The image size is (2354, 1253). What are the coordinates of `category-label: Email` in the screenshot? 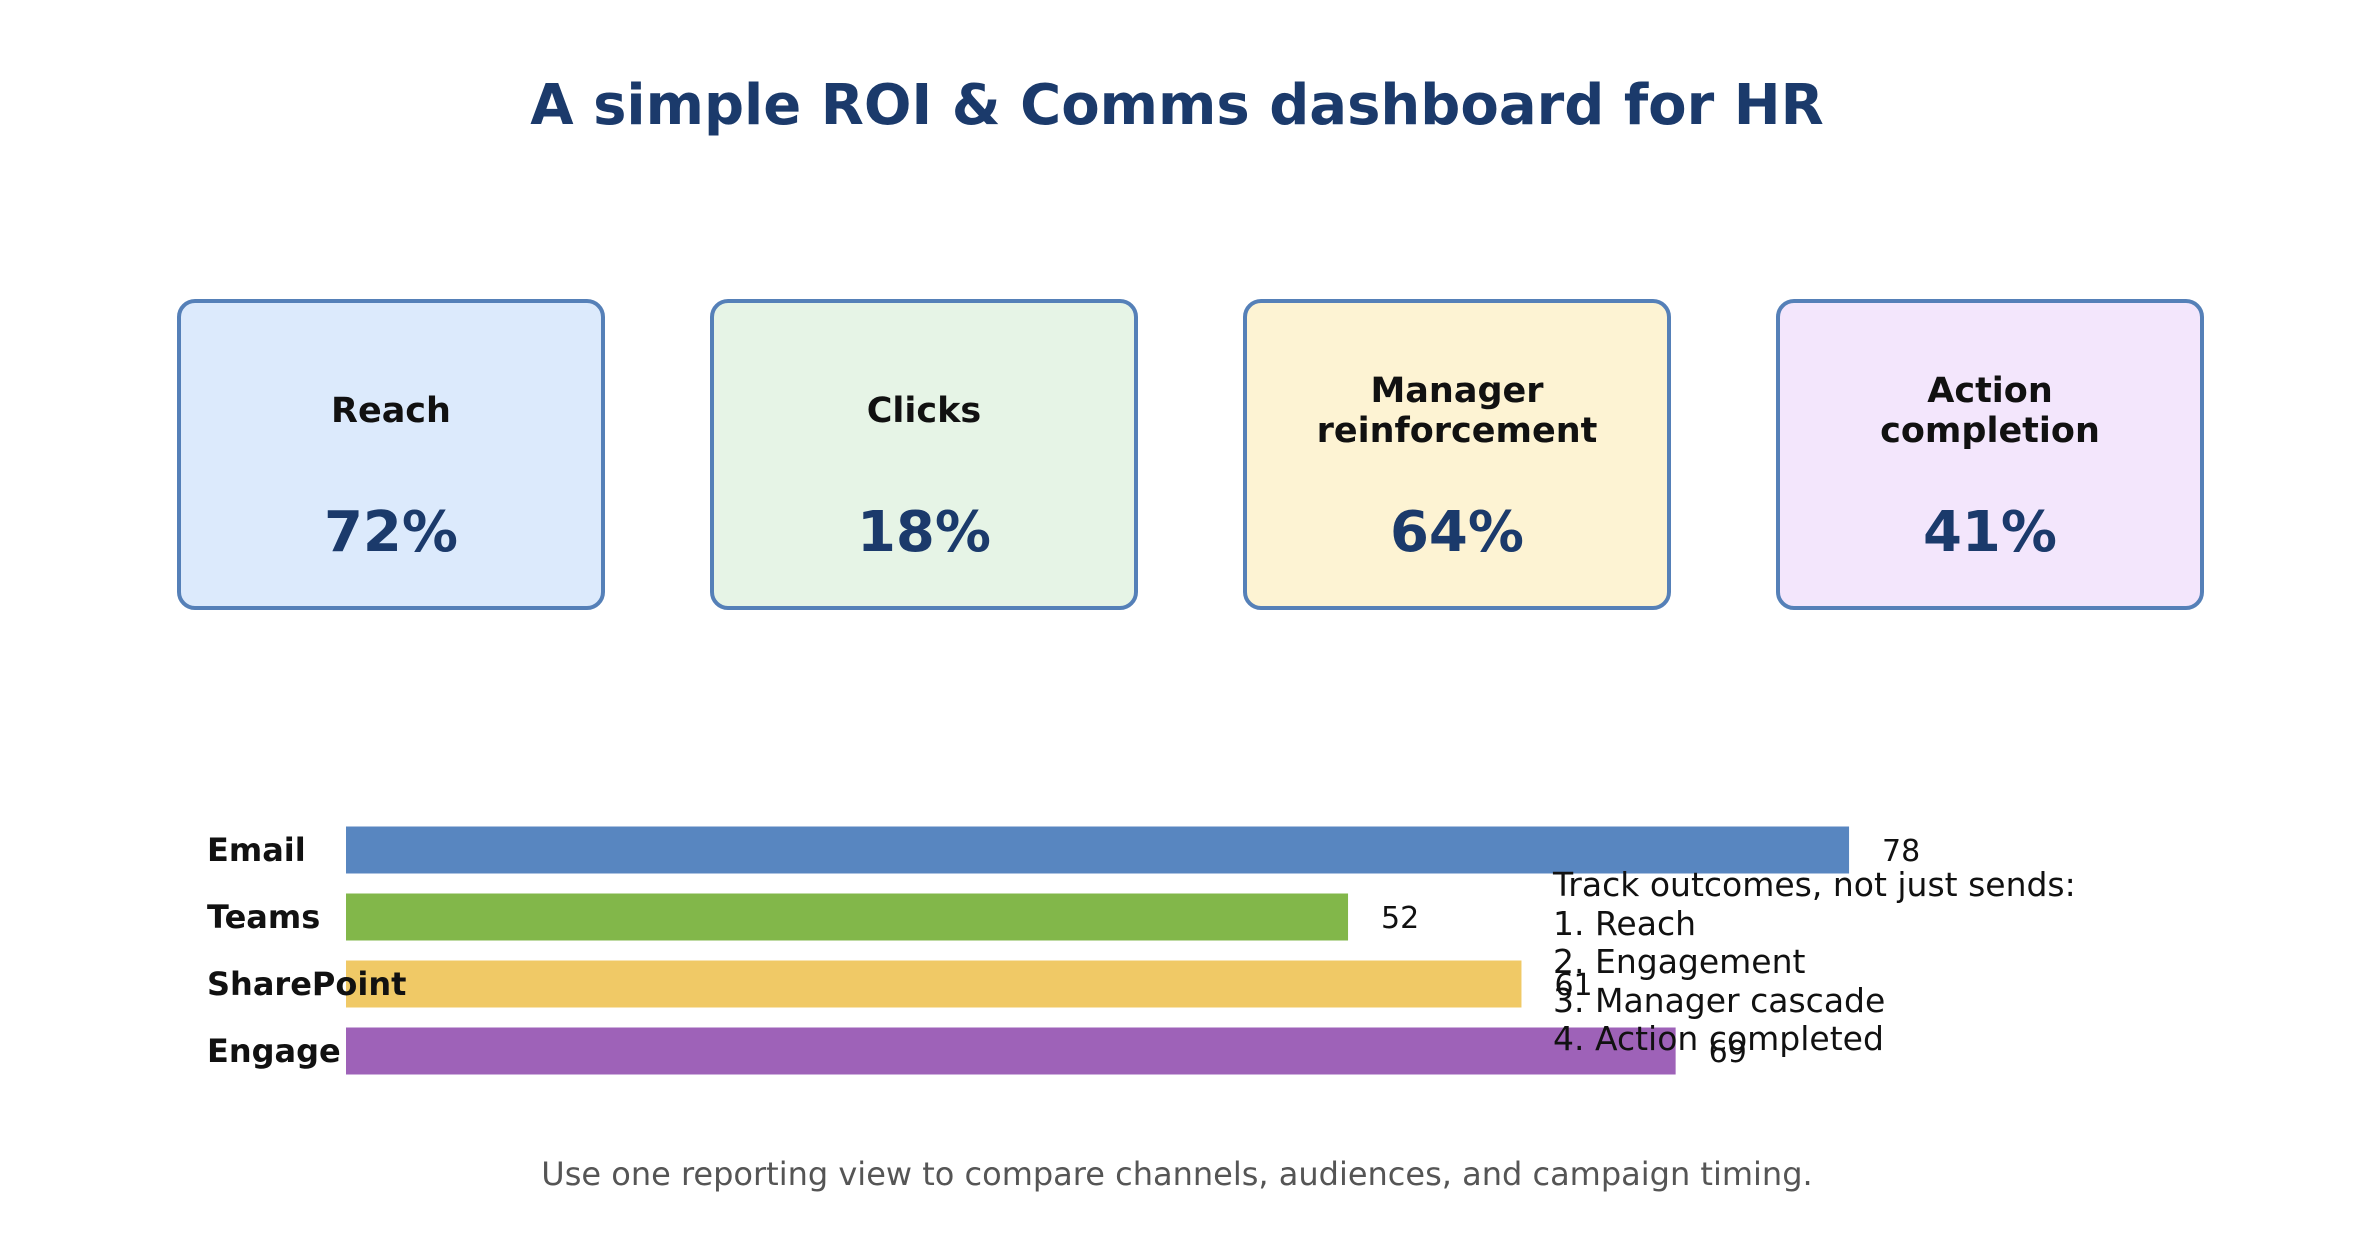 It's located at (256, 850).